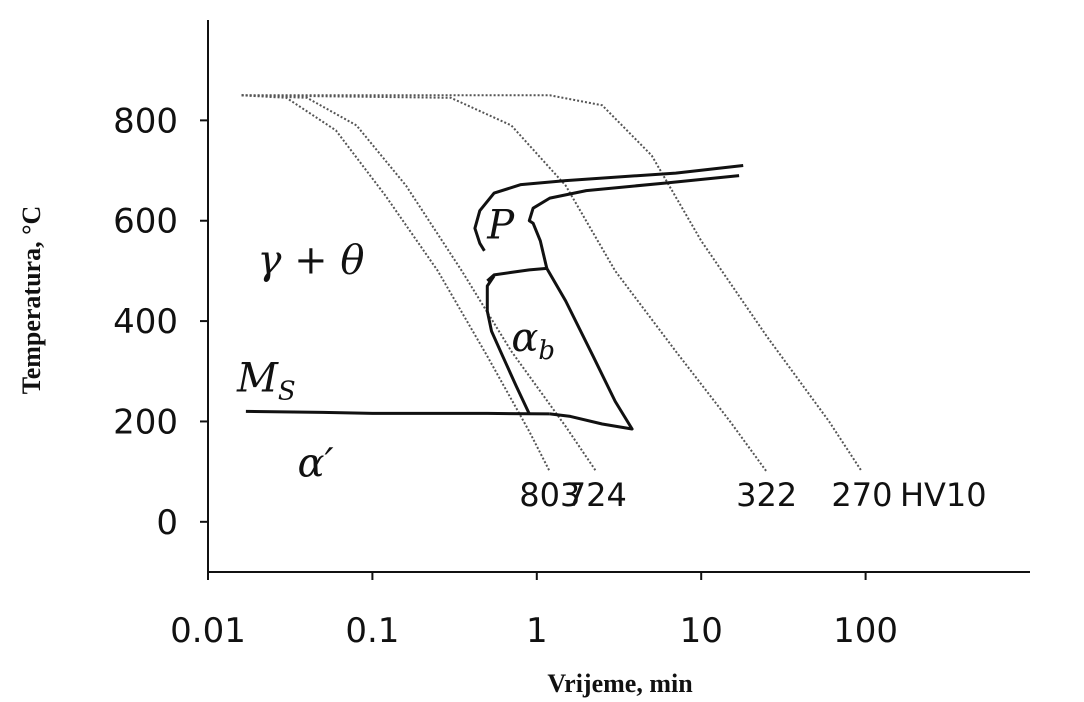  Describe the element at coordinates (766, 495) in the screenshot. I see `hardness-label: 322` at that location.